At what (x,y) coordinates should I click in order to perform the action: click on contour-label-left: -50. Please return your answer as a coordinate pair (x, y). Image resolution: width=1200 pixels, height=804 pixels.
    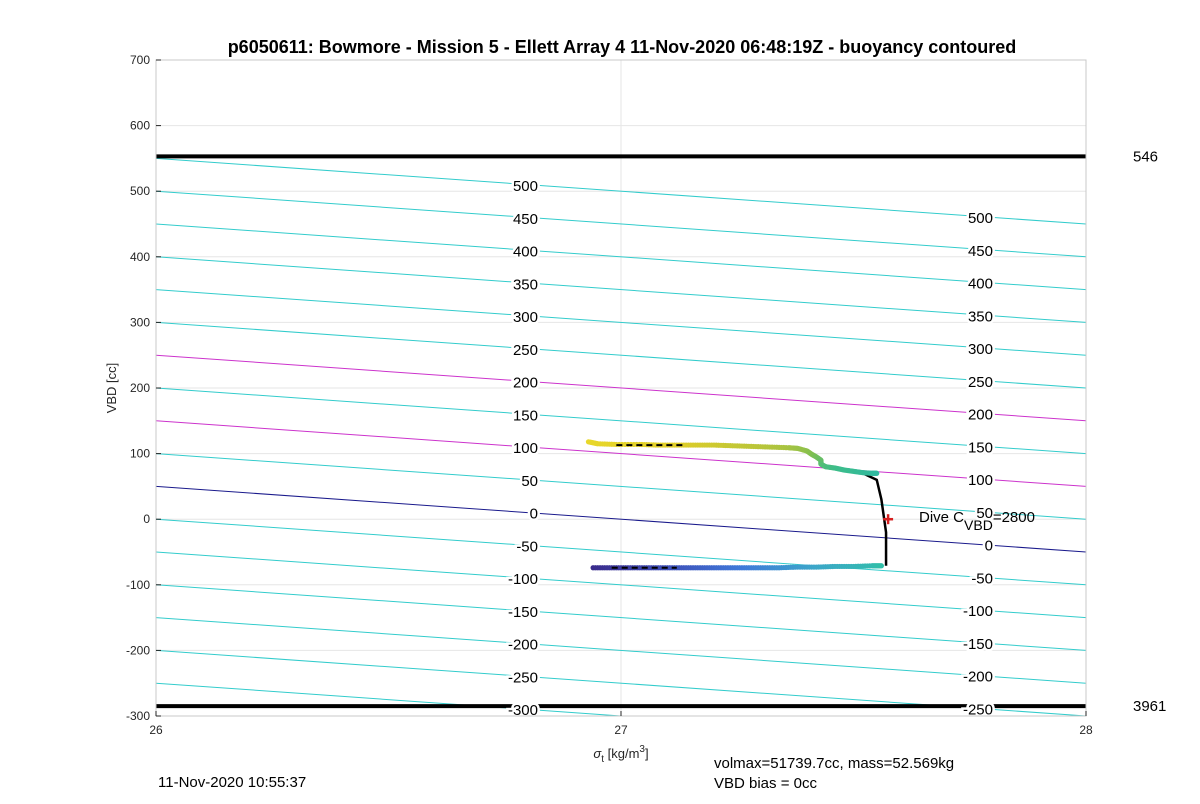
    Looking at the image, I should click on (527, 546).